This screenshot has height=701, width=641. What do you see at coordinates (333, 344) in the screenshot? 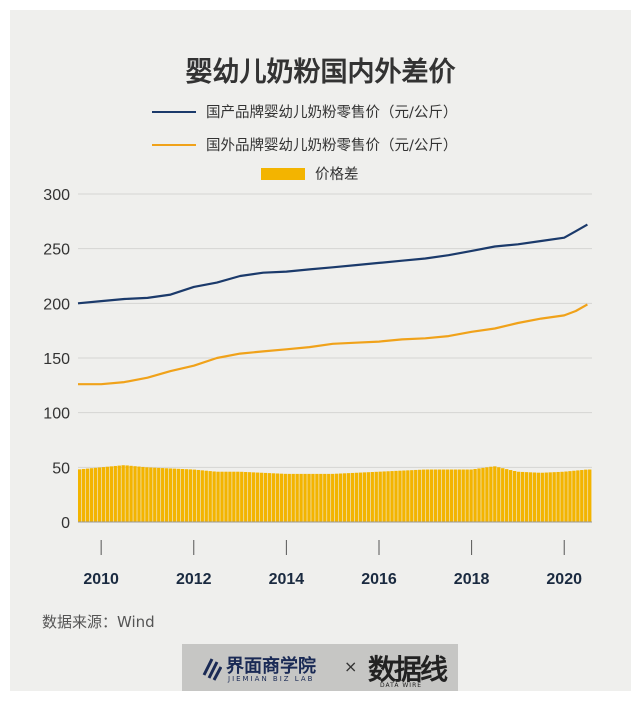
I see `foreign-price-line` at bounding box center [333, 344].